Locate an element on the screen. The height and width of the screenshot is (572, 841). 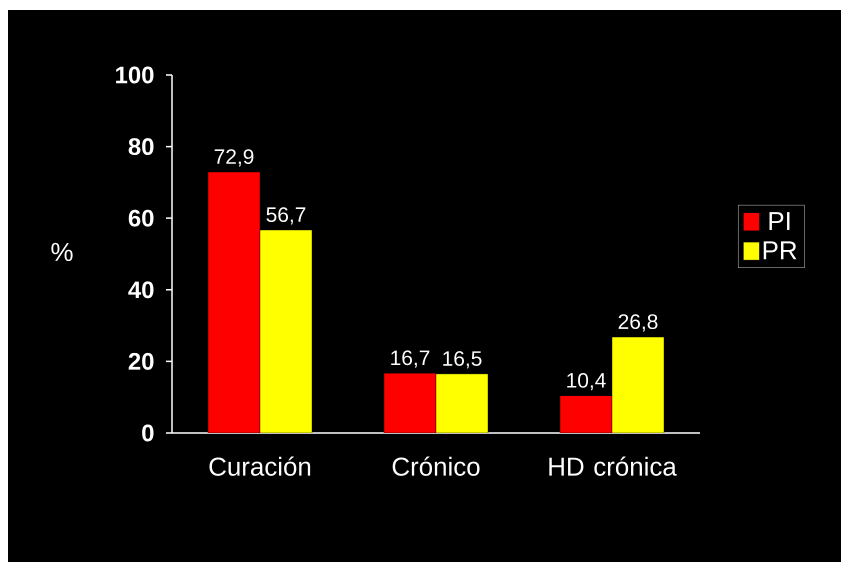
data-label: 10,4 is located at coordinates (586, 381).